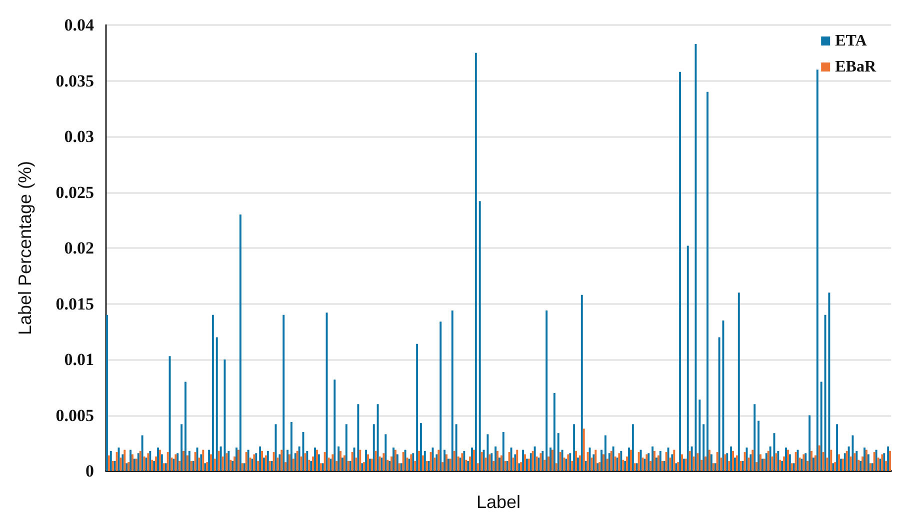  What do you see at coordinates (75, 192) in the screenshot?
I see `y-tick-label: 0.025` at bounding box center [75, 192].